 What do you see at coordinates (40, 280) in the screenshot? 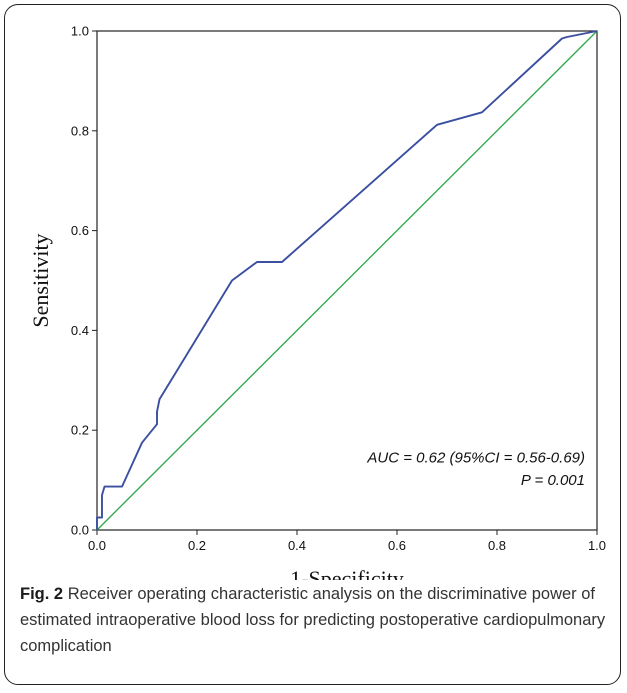
I see `y-axis-title: Sensitivity` at bounding box center [40, 280].